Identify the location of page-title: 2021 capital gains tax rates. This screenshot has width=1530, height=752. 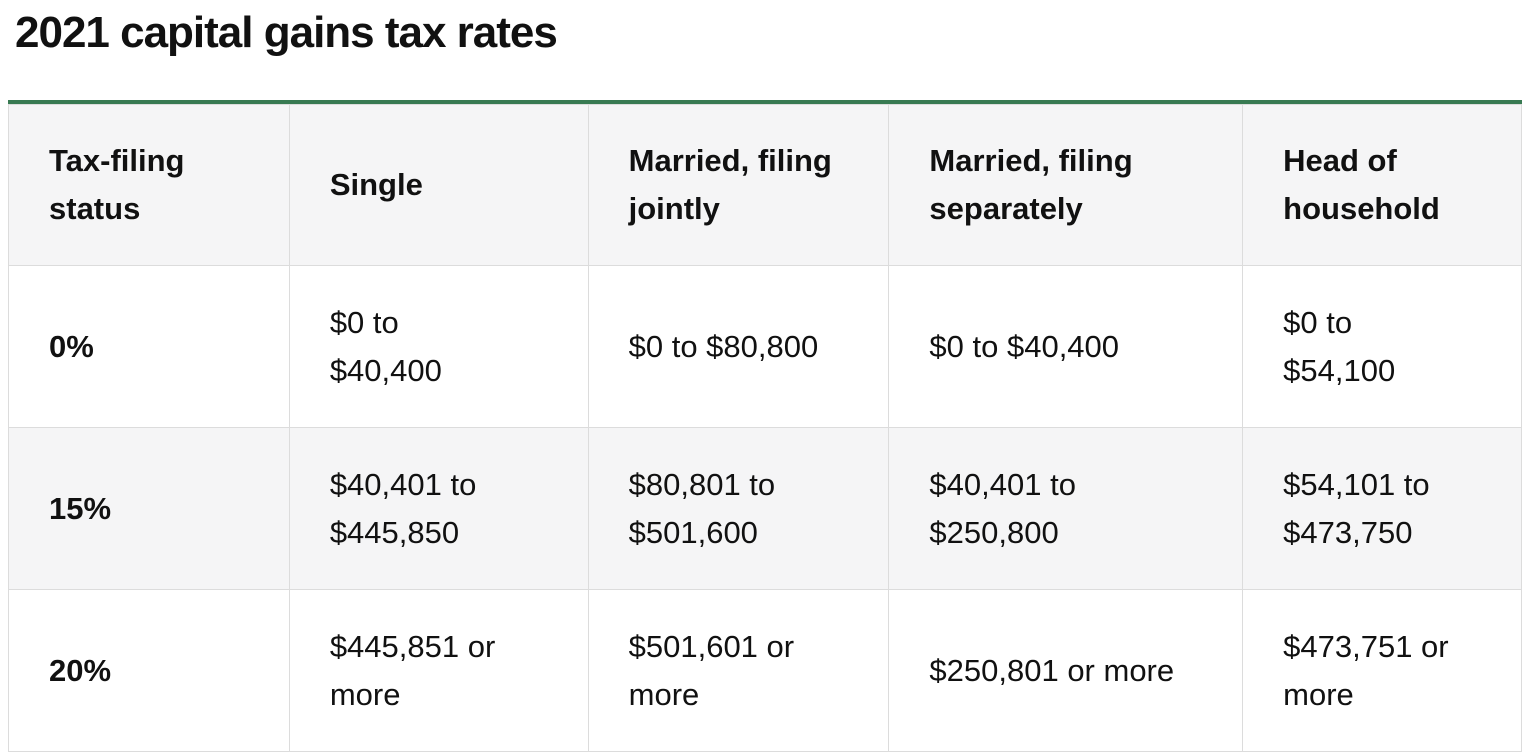
(286, 32).